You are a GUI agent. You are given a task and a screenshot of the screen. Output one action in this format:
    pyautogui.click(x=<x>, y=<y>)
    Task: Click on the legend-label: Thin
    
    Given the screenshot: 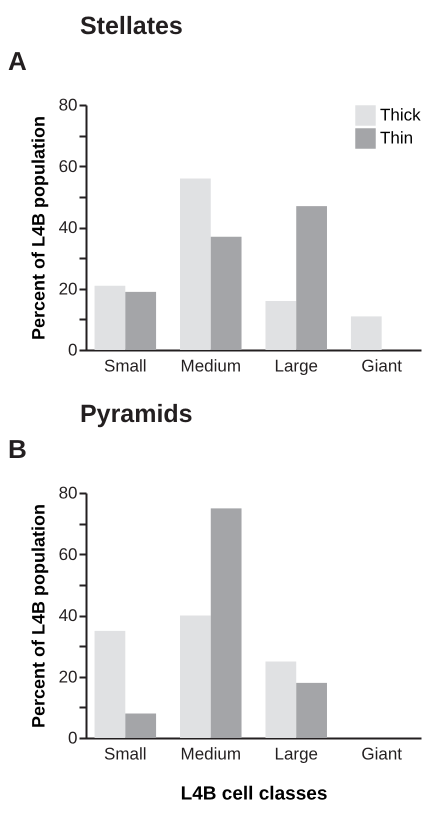 What is the action you would take?
    pyautogui.click(x=397, y=138)
    